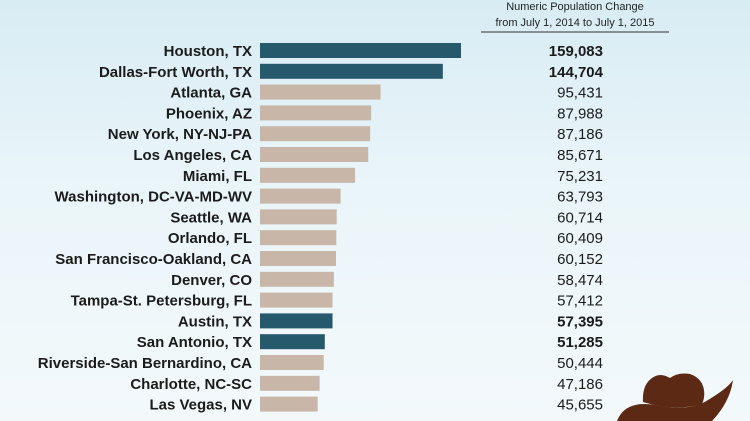 The height and width of the screenshot is (421, 750). What do you see at coordinates (386, 93) in the screenshot?
I see `bar-row: Atlanta, GA 95,431` at bounding box center [386, 93].